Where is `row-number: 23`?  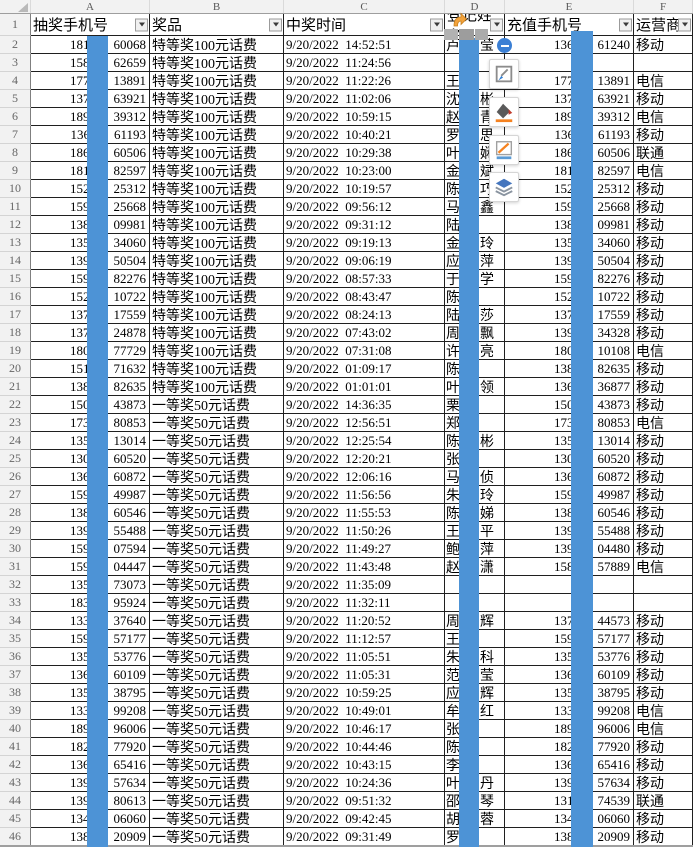 row-number: 23 is located at coordinates (15, 423).